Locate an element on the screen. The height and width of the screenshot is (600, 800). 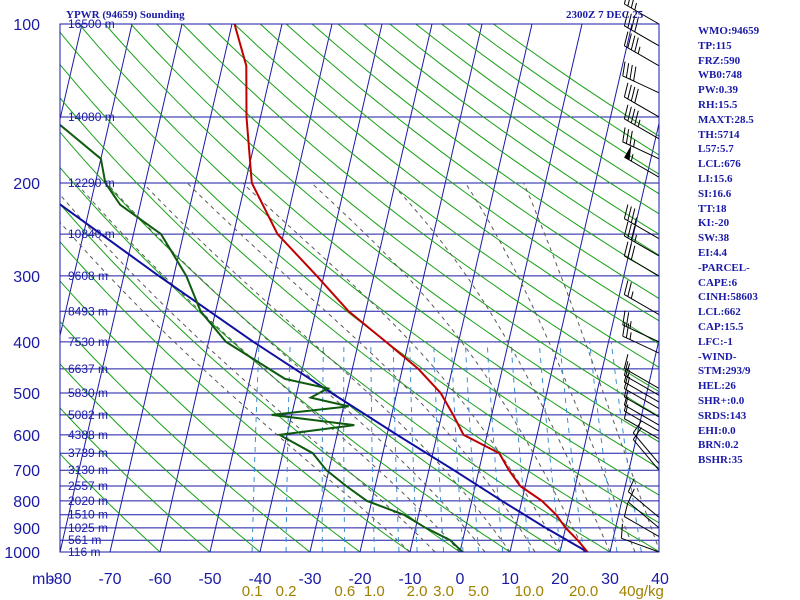
height-label: 6637 m is located at coordinates (88, 369).